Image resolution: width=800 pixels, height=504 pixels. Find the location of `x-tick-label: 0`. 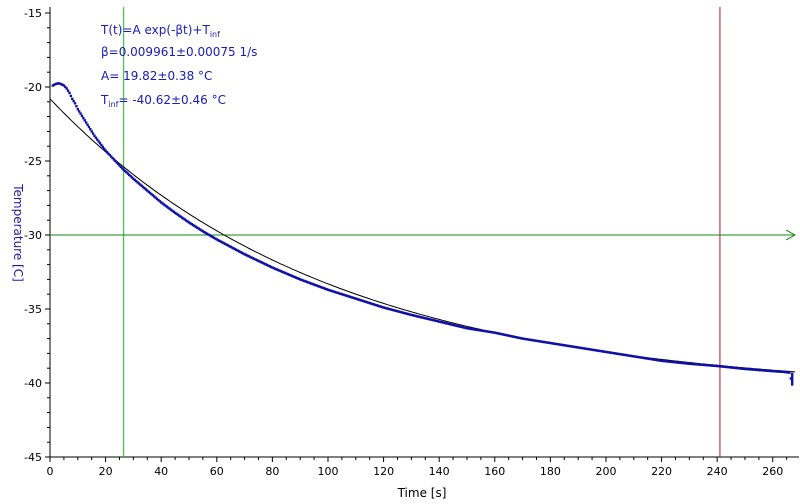

x-tick-label: 0 is located at coordinates (50, 471).